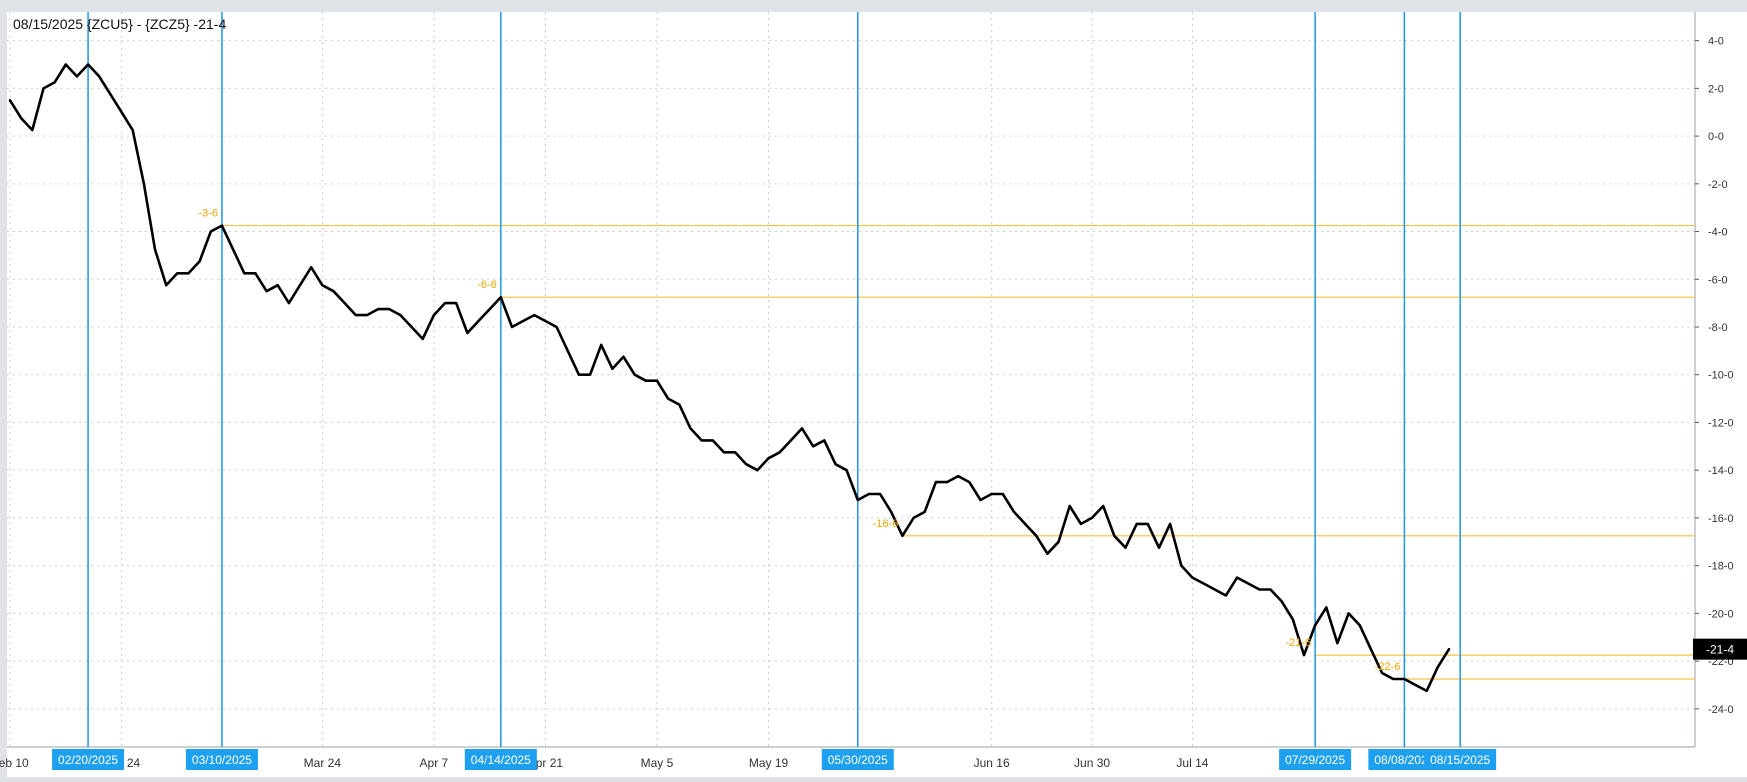 The width and height of the screenshot is (1747, 782). Describe the element at coordinates (434, 763) in the screenshot. I see `x-tick-label: Apr 7` at that location.